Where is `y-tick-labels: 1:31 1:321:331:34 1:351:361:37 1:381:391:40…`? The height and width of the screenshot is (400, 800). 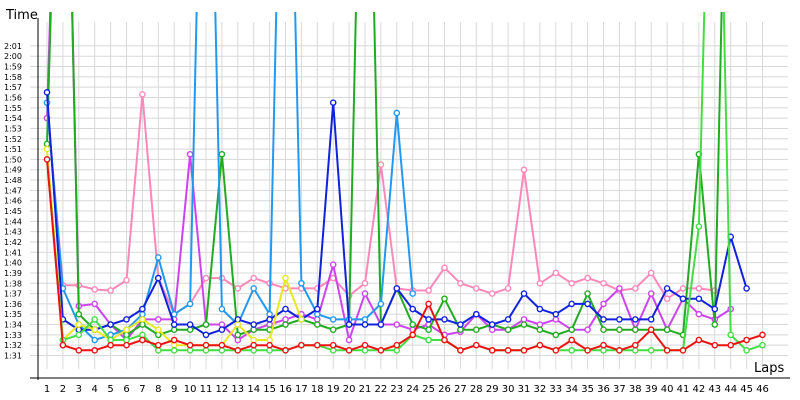 y-tick-labels: 1:31 1:321:331:34 1:351:361:37 1:381:391:40… is located at coordinates (13, 201).